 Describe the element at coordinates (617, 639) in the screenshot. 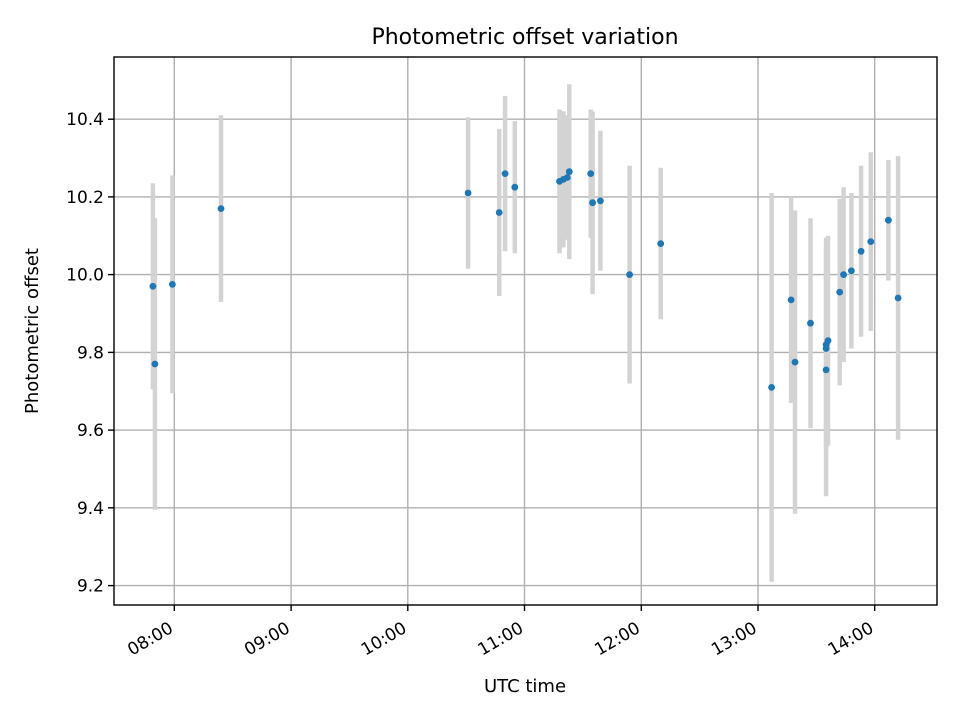

I see `x-tick-label: 12:00` at that location.